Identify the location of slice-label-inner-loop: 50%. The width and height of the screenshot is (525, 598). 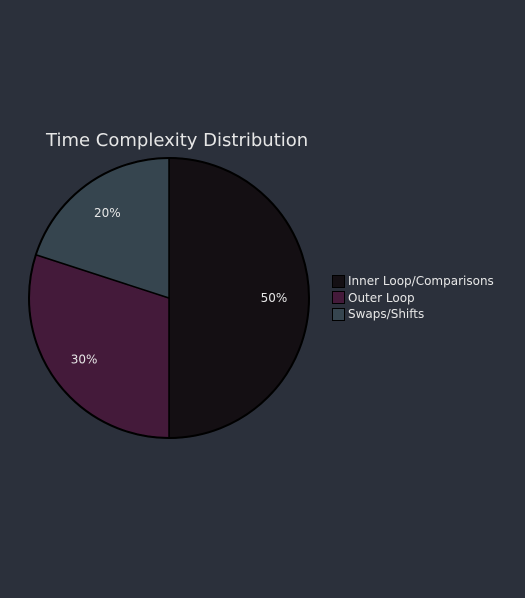
(274, 298).